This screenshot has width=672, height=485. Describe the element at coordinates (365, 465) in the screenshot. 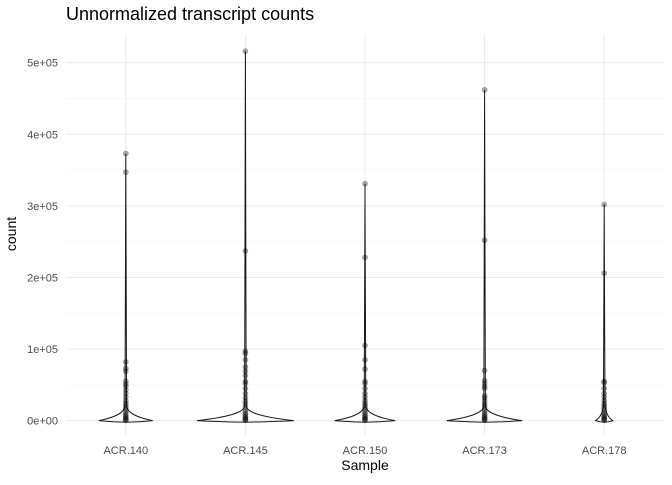

I see `x-axis-title: Sample` at that location.